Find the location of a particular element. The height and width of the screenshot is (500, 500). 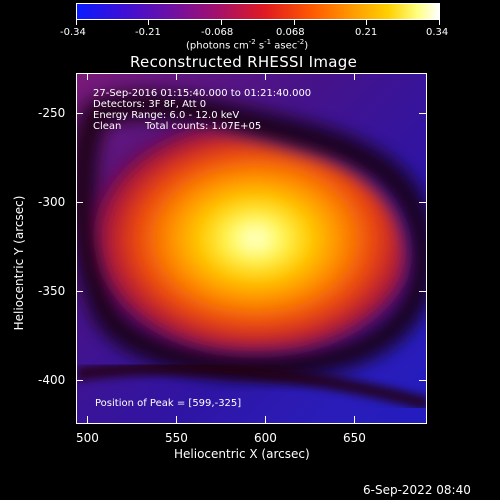

colorbar-tick-label: -0.34 is located at coordinates (73, 32).